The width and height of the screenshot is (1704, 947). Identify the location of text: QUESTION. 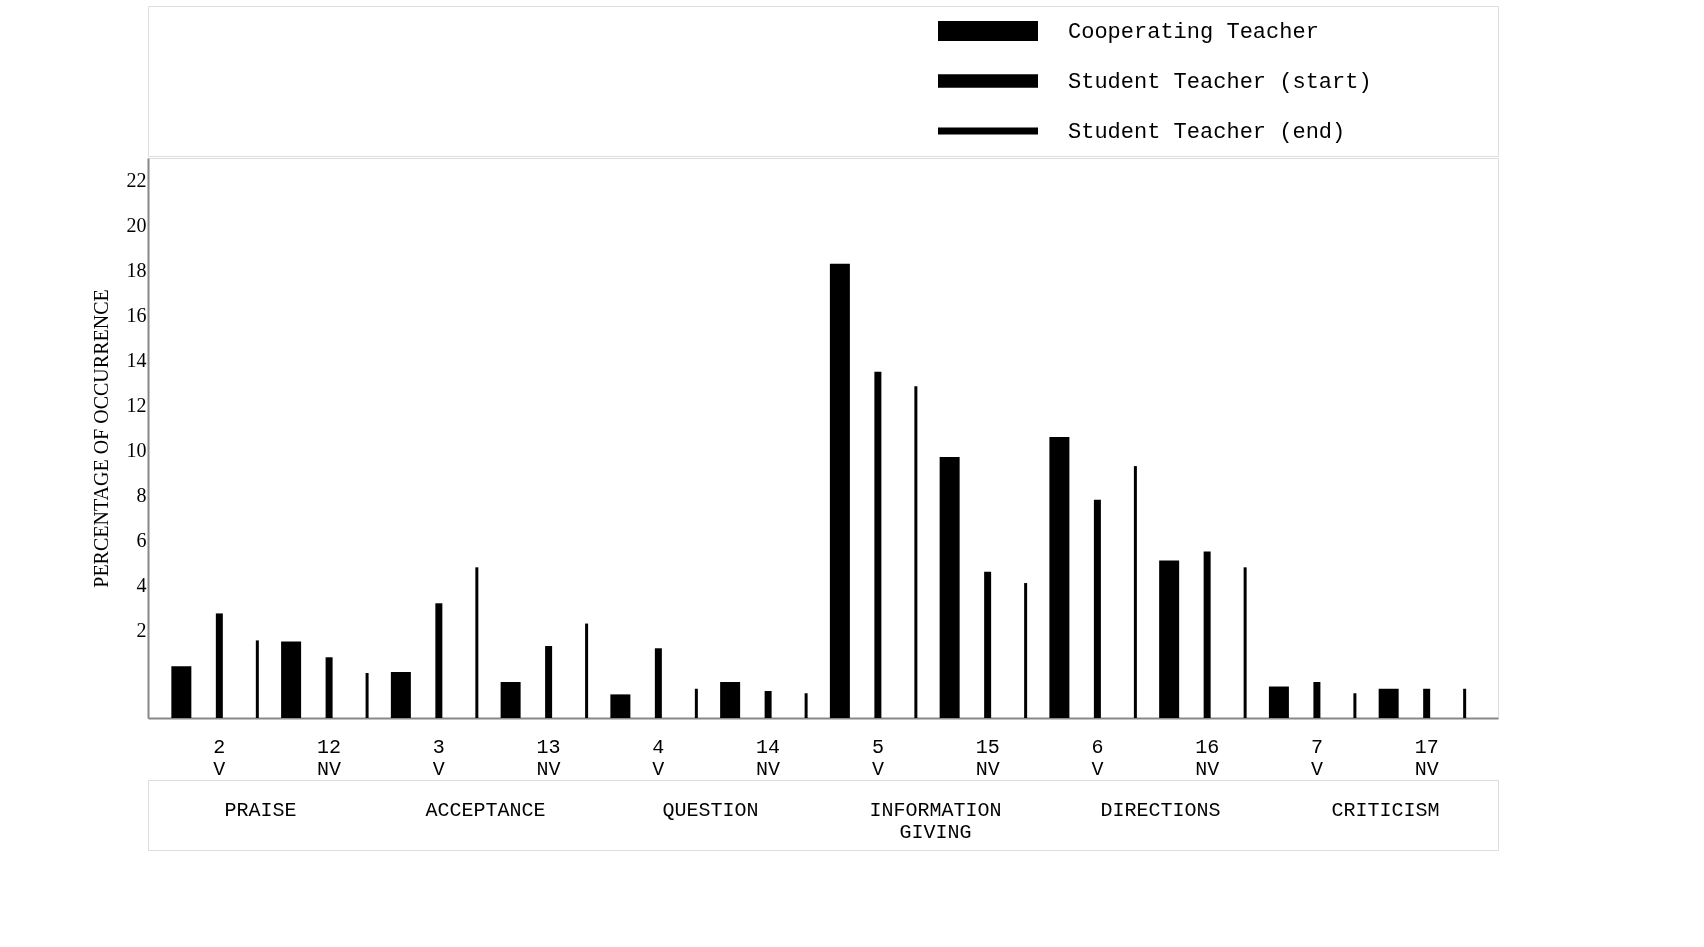
(710, 810).